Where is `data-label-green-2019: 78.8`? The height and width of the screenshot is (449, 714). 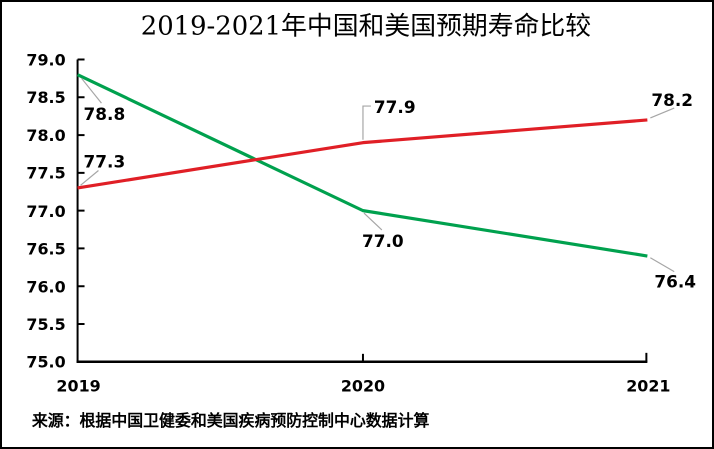
data-label-green-2019: 78.8 is located at coordinates (105, 114).